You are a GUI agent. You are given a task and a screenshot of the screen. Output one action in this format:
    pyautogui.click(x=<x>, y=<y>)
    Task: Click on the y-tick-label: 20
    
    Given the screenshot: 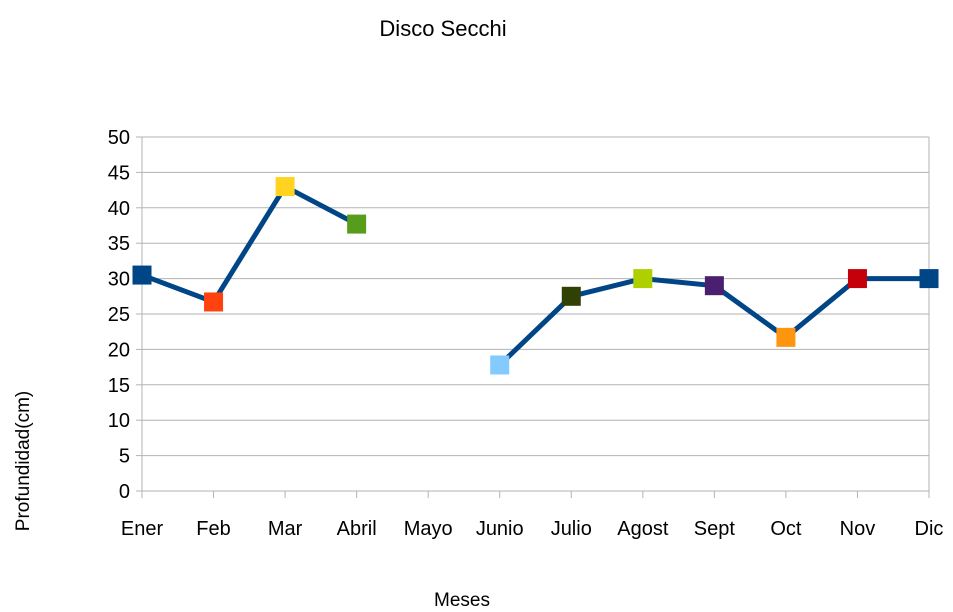 What is the action you would take?
    pyautogui.click(x=119, y=350)
    